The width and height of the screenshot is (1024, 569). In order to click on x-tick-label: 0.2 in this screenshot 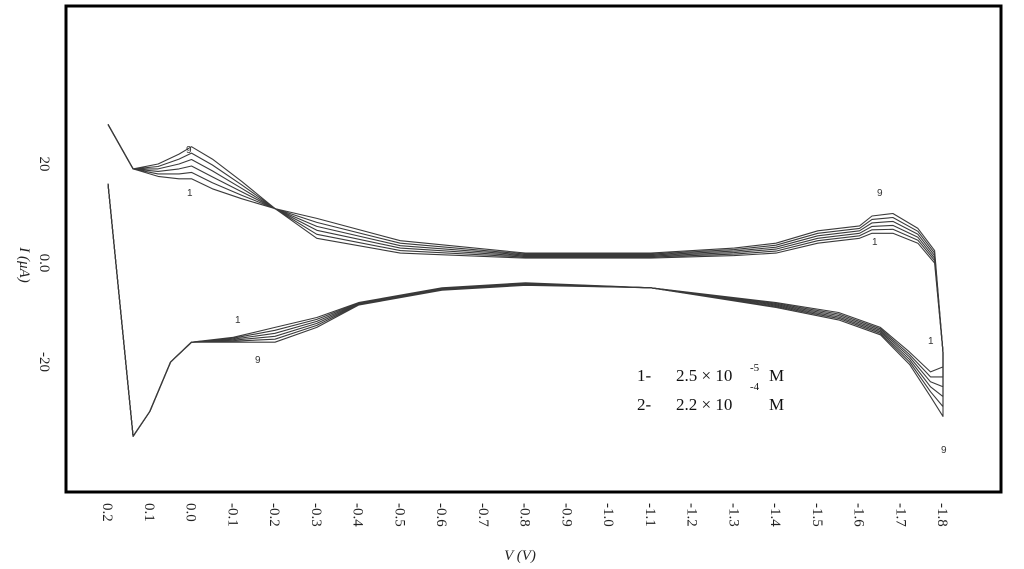, I will do `click(107, 512)`.